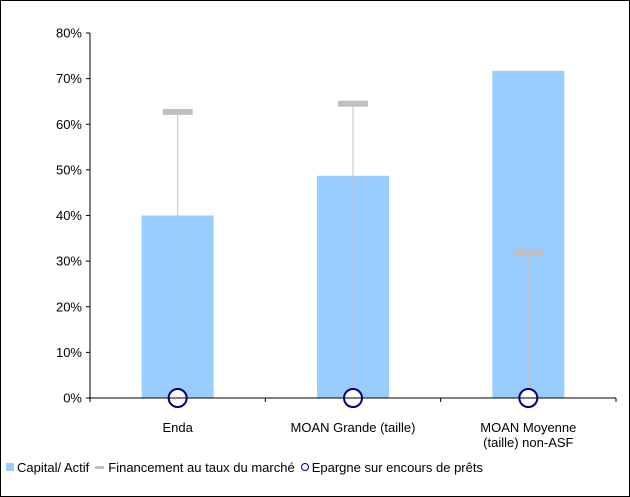  I want to click on legend-label-epargne: Epargne sur encours de prêts, so click(397, 467).